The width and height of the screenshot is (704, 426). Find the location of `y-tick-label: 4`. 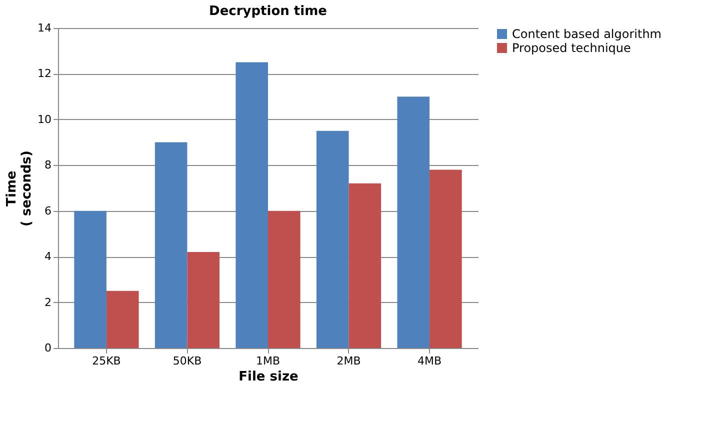

y-tick-label: 4 is located at coordinates (48, 257).